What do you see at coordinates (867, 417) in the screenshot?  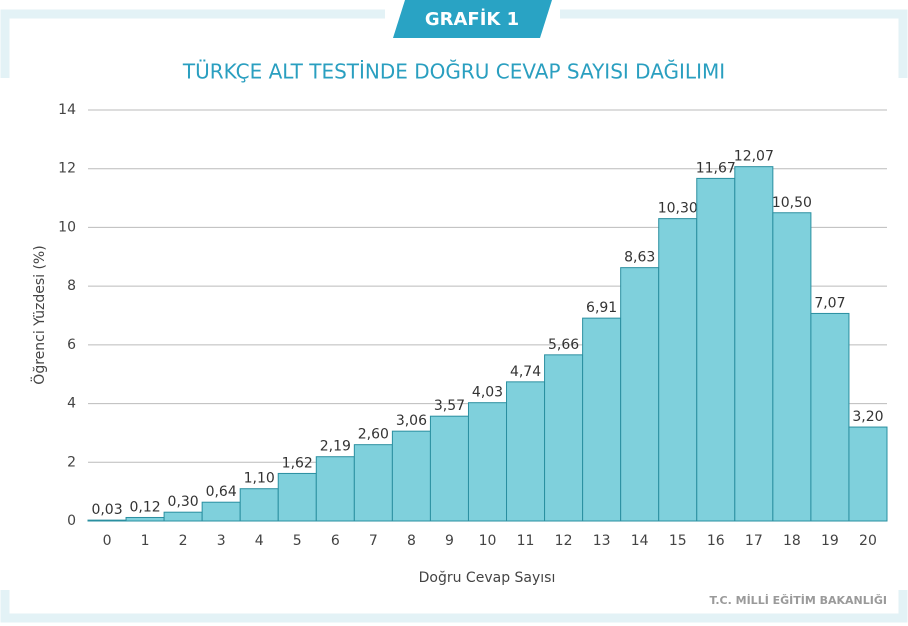 I see `value-label: 3,20` at bounding box center [867, 417].